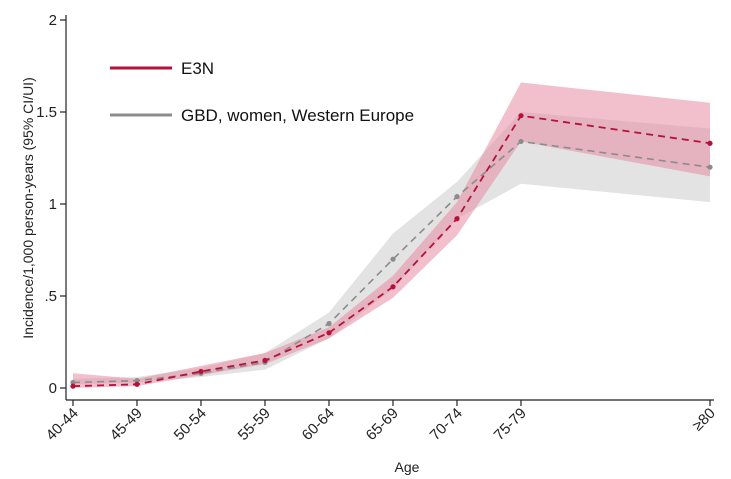 This screenshot has width=731, height=479. Describe the element at coordinates (318, 424) in the screenshot. I see `x-tick-label: 60-64` at that location.